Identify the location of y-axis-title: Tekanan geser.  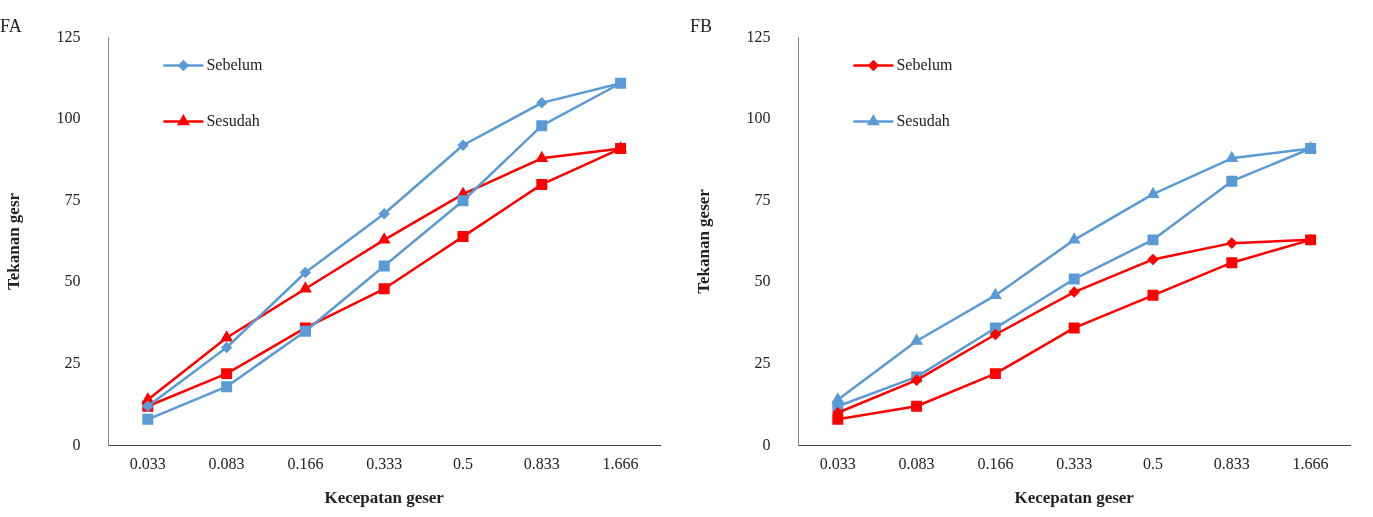
(703, 241).